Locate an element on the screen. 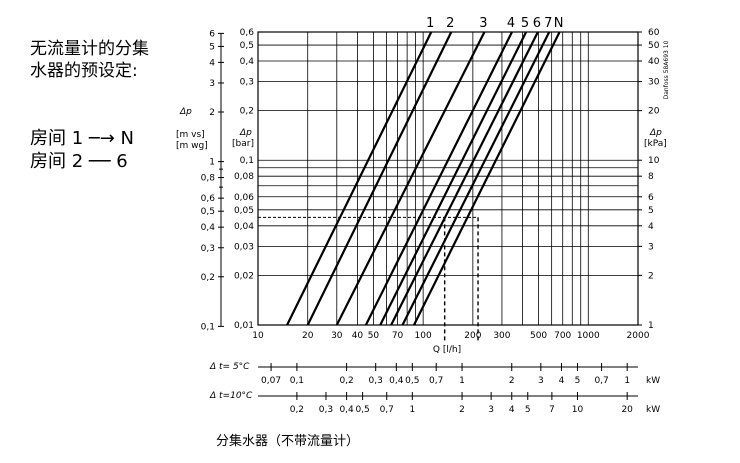  bar-tick-label: 0,4 is located at coordinates (247, 62).